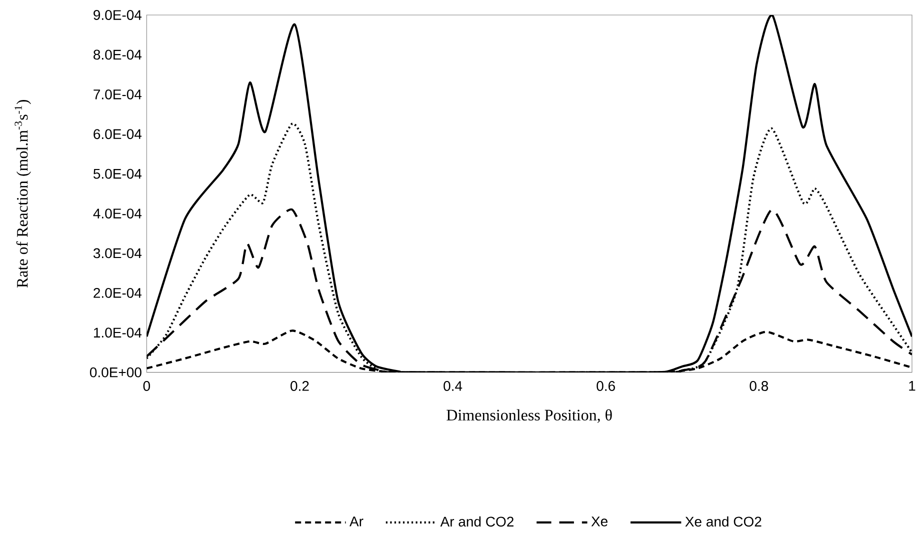 The width and height of the screenshot is (922, 543). What do you see at coordinates (118, 15) in the screenshot?
I see `y-tick-label: 9.0E-04` at bounding box center [118, 15].